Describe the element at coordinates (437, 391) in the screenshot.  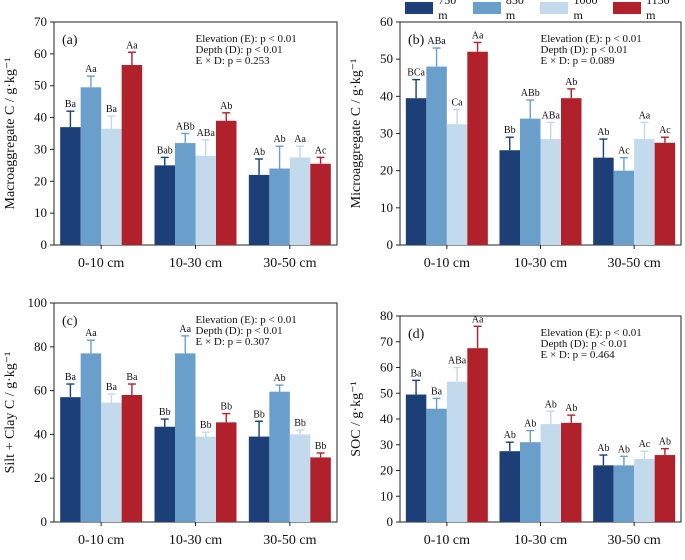
I see `panel-d-significance-label: Ba` at that location.